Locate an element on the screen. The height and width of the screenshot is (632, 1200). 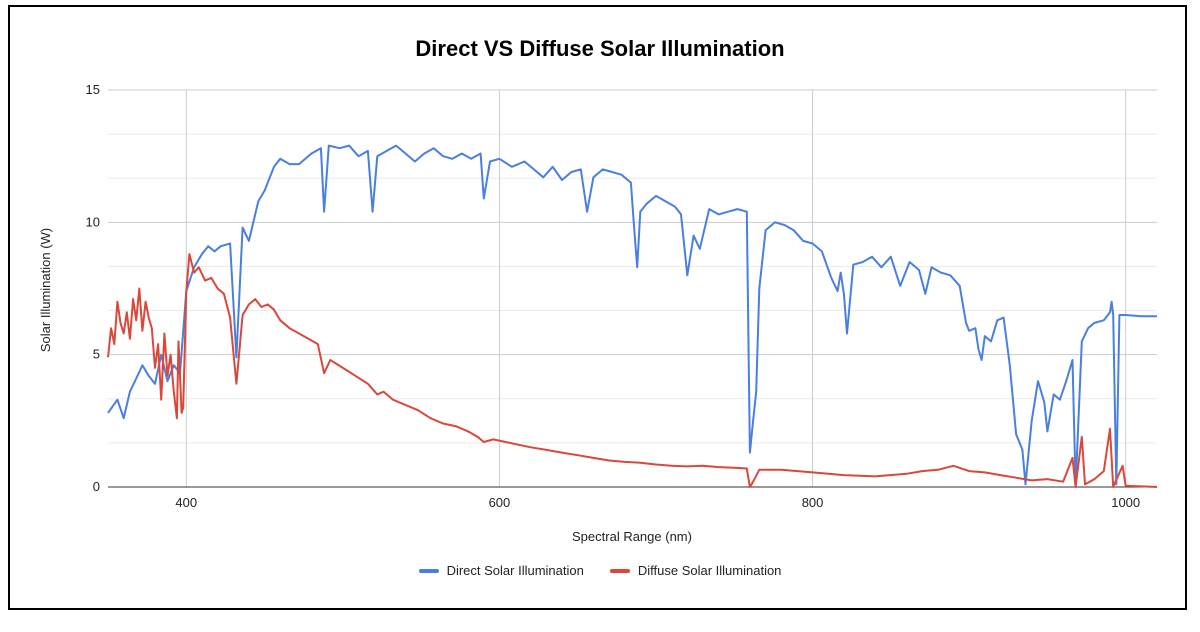
x-tick-label: 800 is located at coordinates (813, 502).